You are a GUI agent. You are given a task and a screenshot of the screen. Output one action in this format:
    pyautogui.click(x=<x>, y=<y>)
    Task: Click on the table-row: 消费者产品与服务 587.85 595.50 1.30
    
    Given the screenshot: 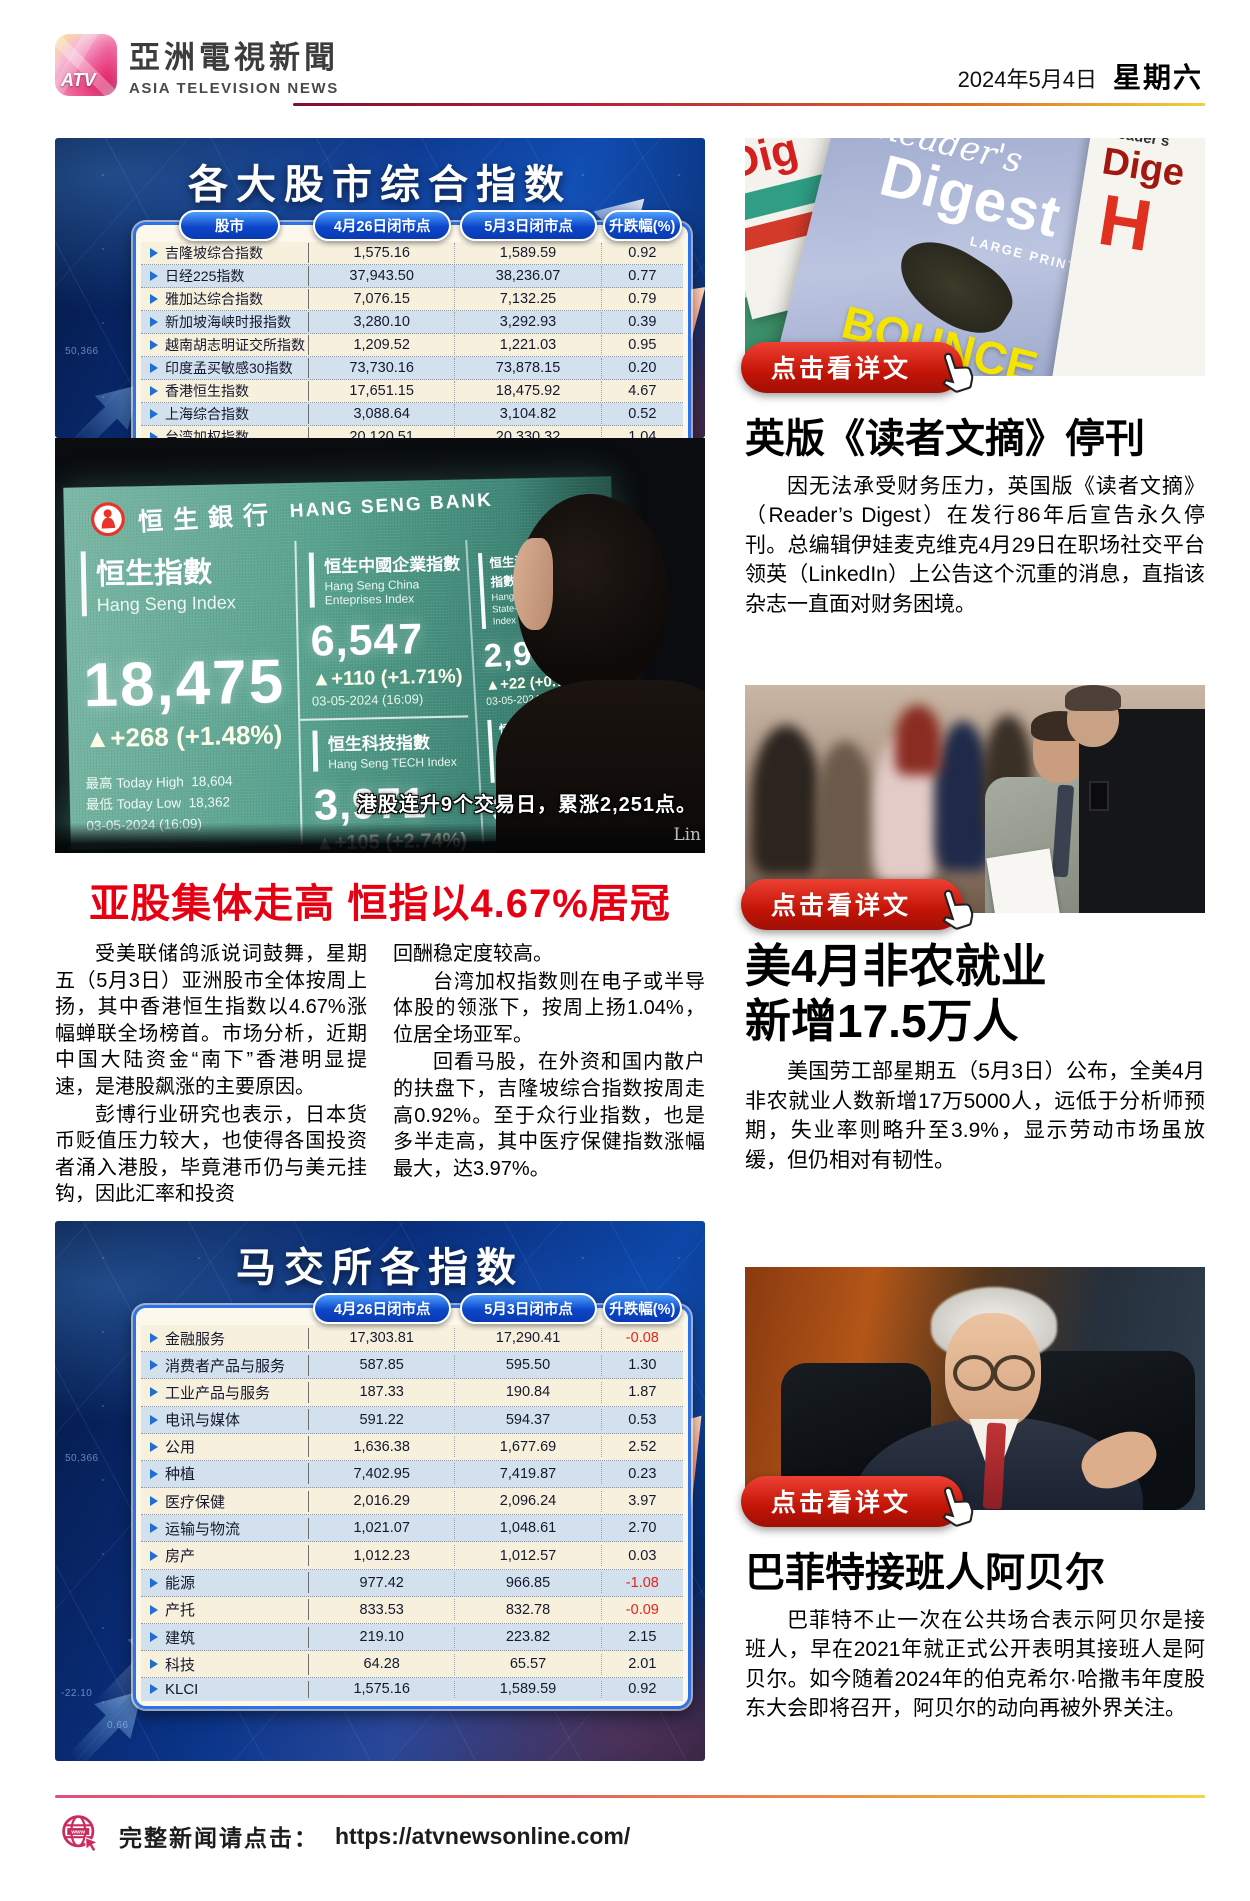 What is the action you would take?
    pyautogui.click(x=412, y=1366)
    